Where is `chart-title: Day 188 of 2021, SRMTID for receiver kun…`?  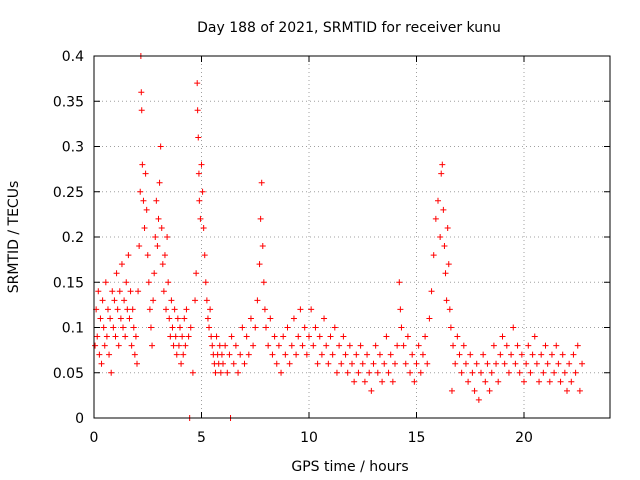 chart-title: Day 188 of 2021, SRMTID for receiver kun… is located at coordinates (349, 28).